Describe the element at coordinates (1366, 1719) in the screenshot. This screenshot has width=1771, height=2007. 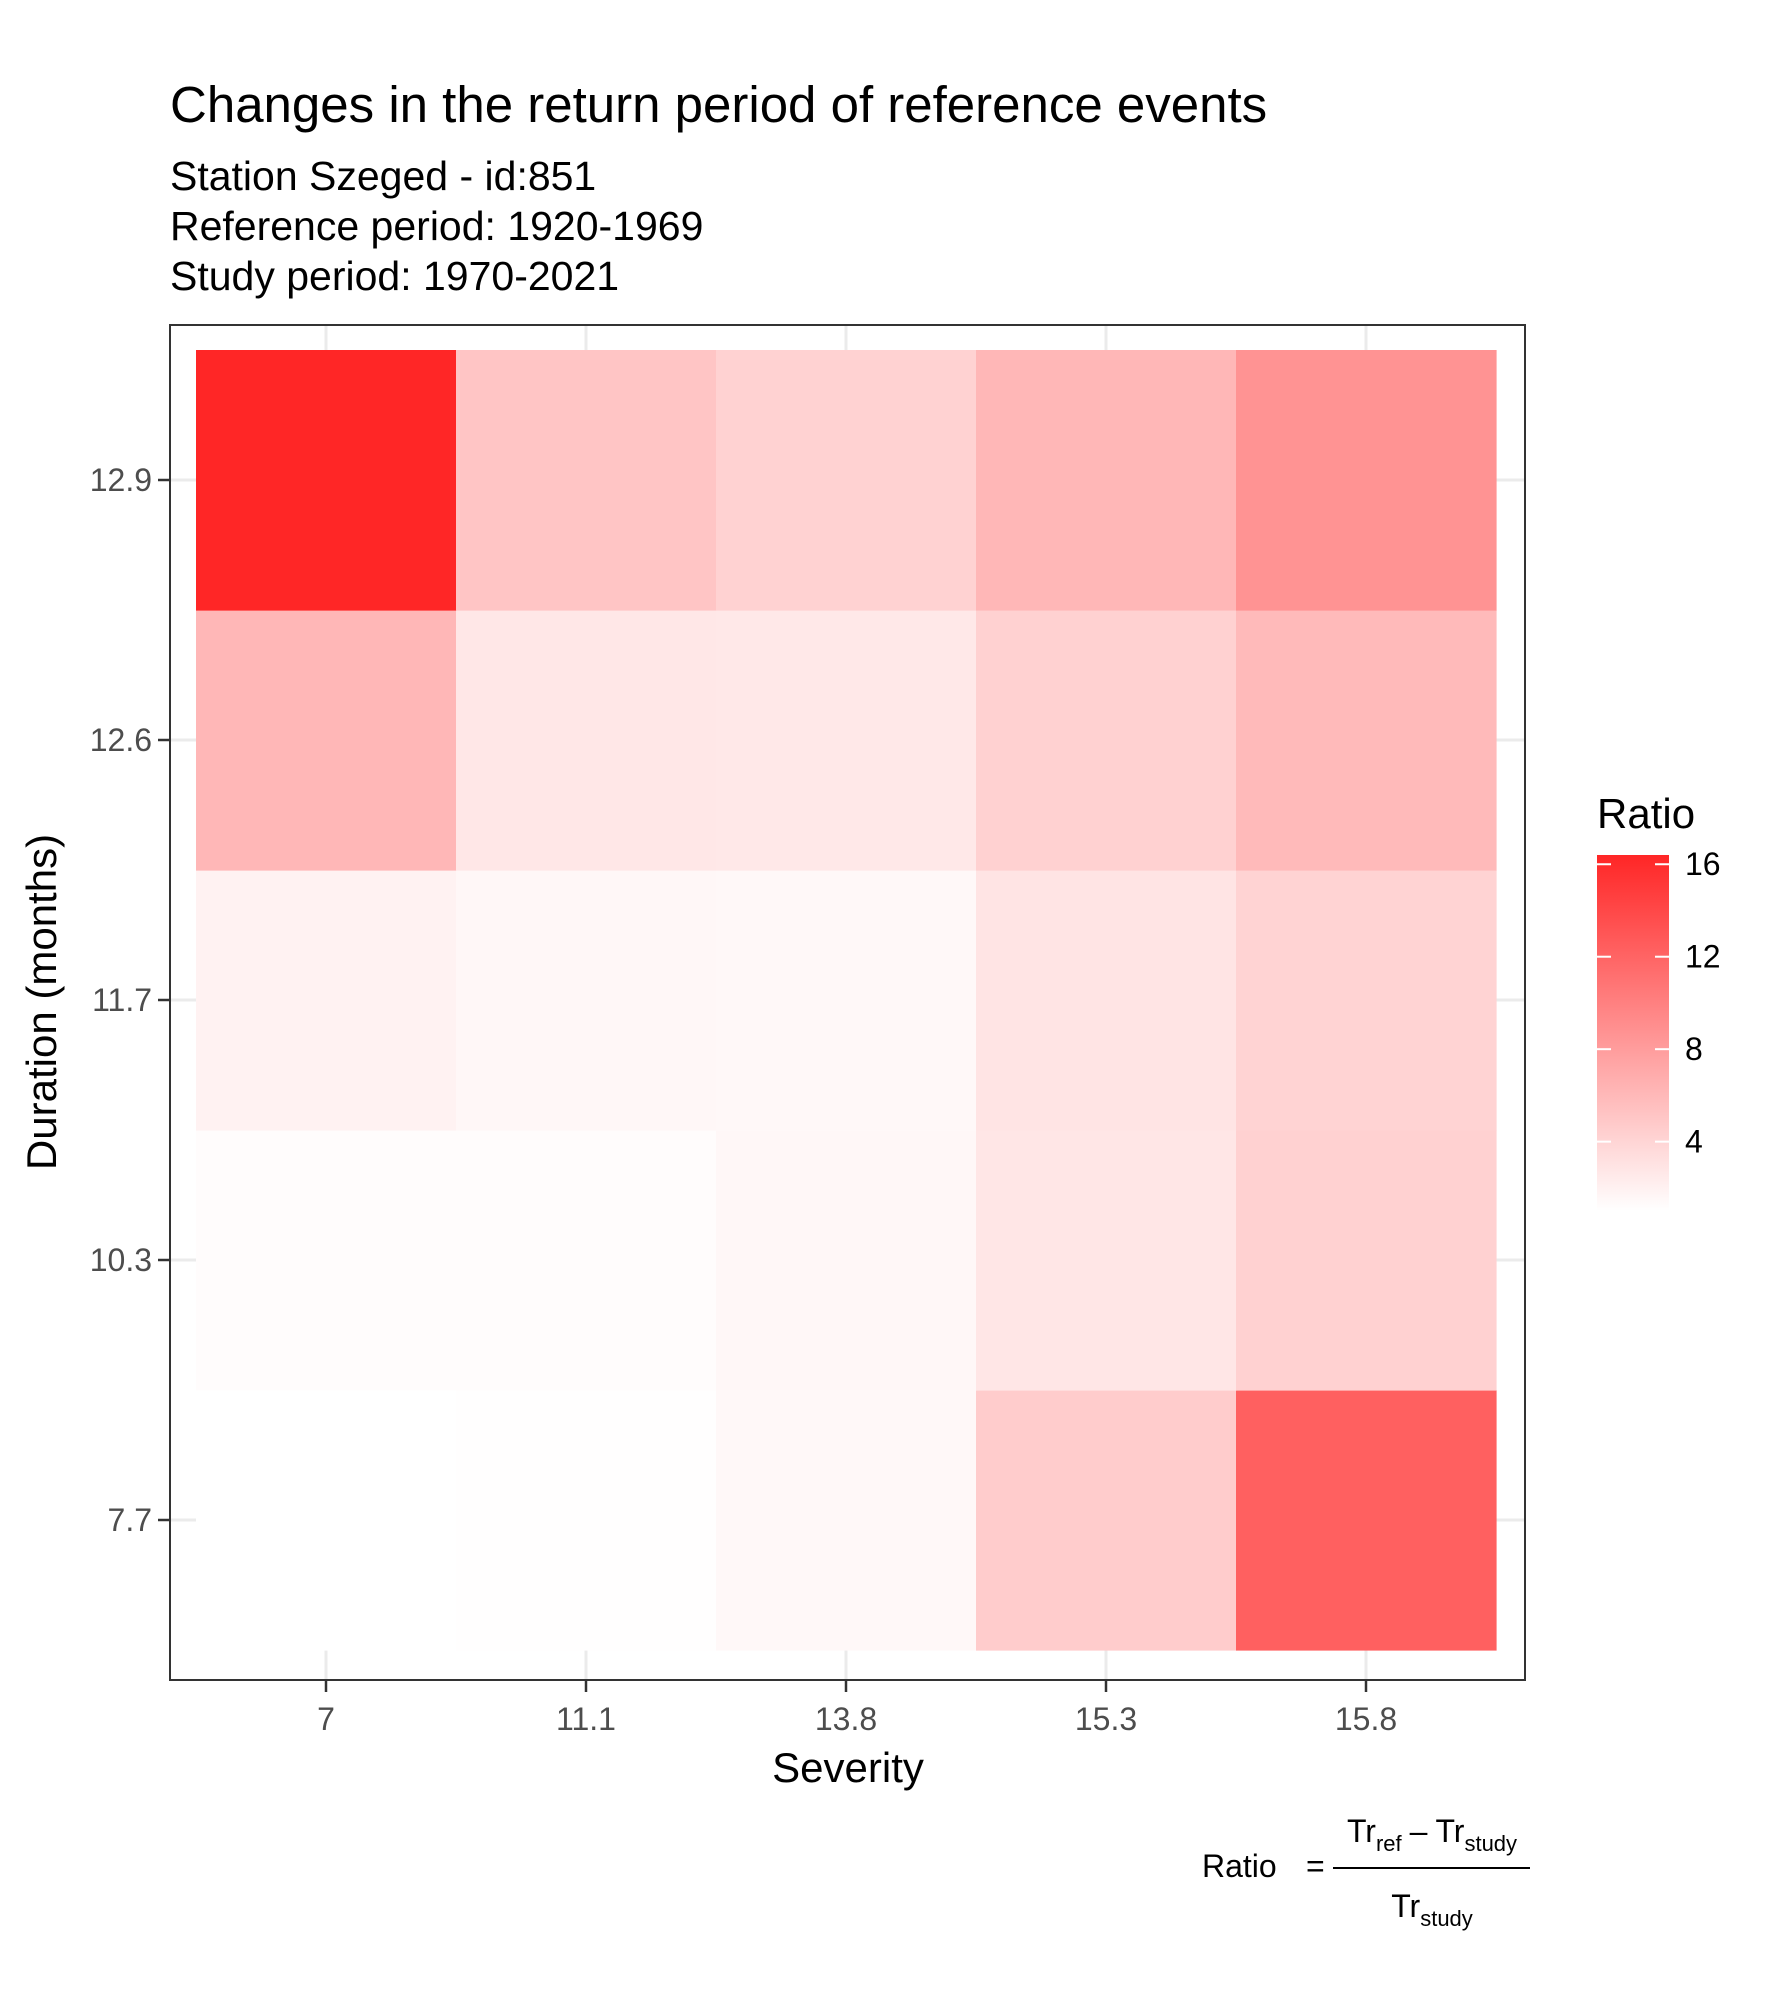
I see `x-tick-label: 15.8` at that location.